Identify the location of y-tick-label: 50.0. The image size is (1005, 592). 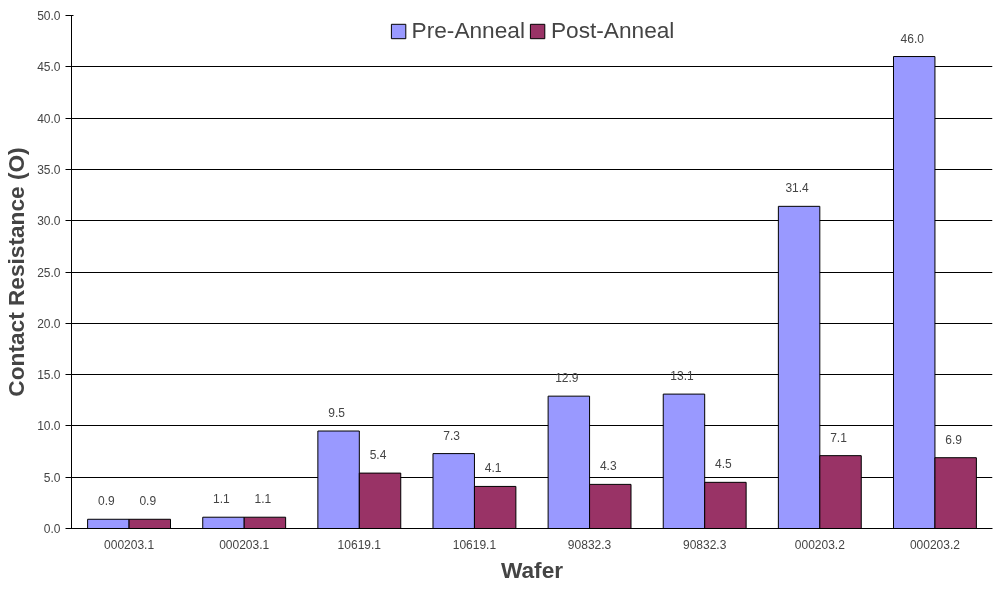
(49, 16).